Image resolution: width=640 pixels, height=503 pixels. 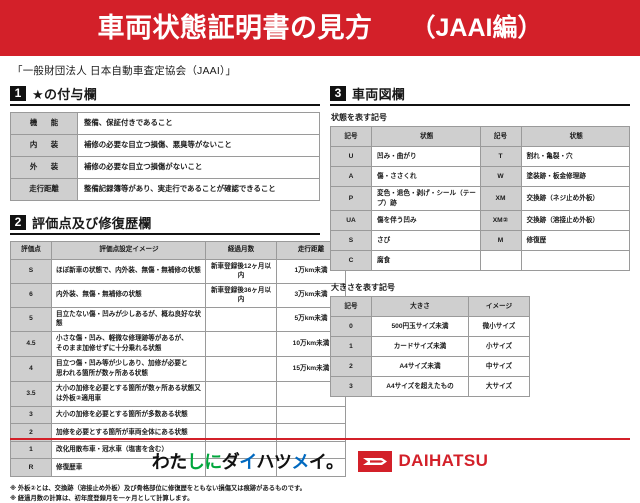 I want to click on condition-state: 傷・ささくれ, so click(x=426, y=176).